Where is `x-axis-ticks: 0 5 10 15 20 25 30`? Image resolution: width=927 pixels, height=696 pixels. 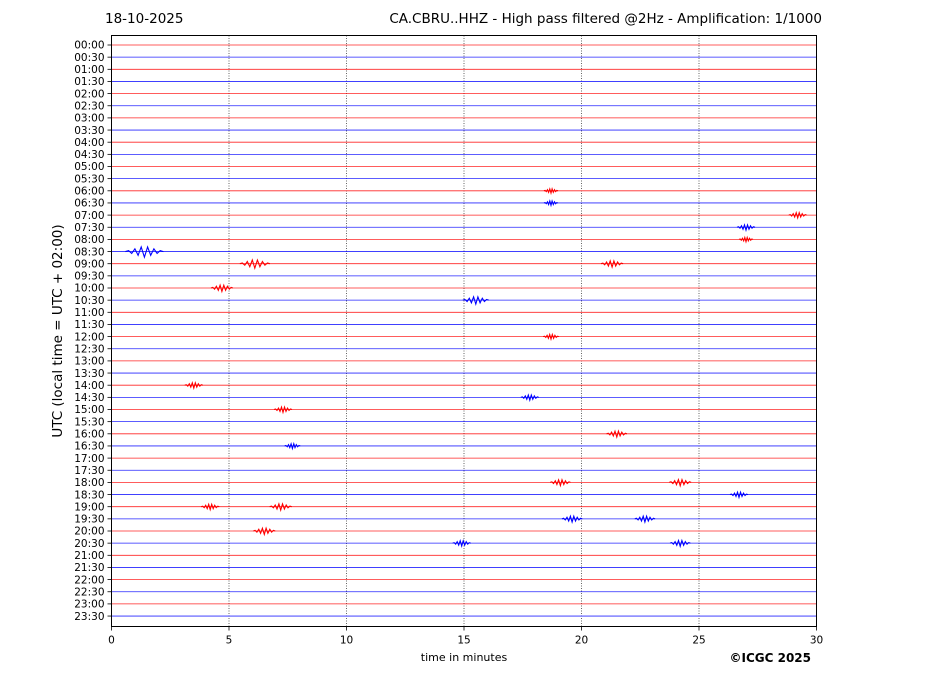
x-axis-ticks: 0 5 10 15 20 25 30 is located at coordinates (465, 636).